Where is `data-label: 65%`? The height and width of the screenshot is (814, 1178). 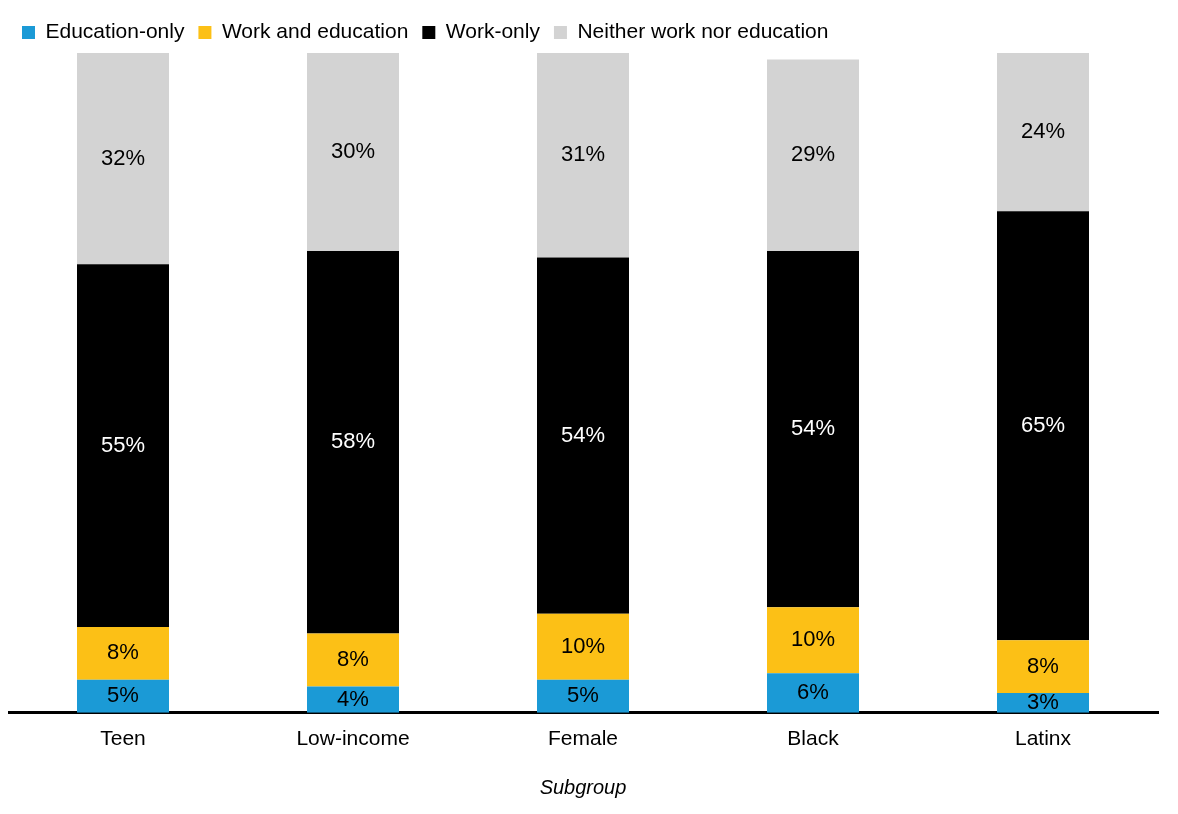 data-label: 65% is located at coordinates (1043, 424).